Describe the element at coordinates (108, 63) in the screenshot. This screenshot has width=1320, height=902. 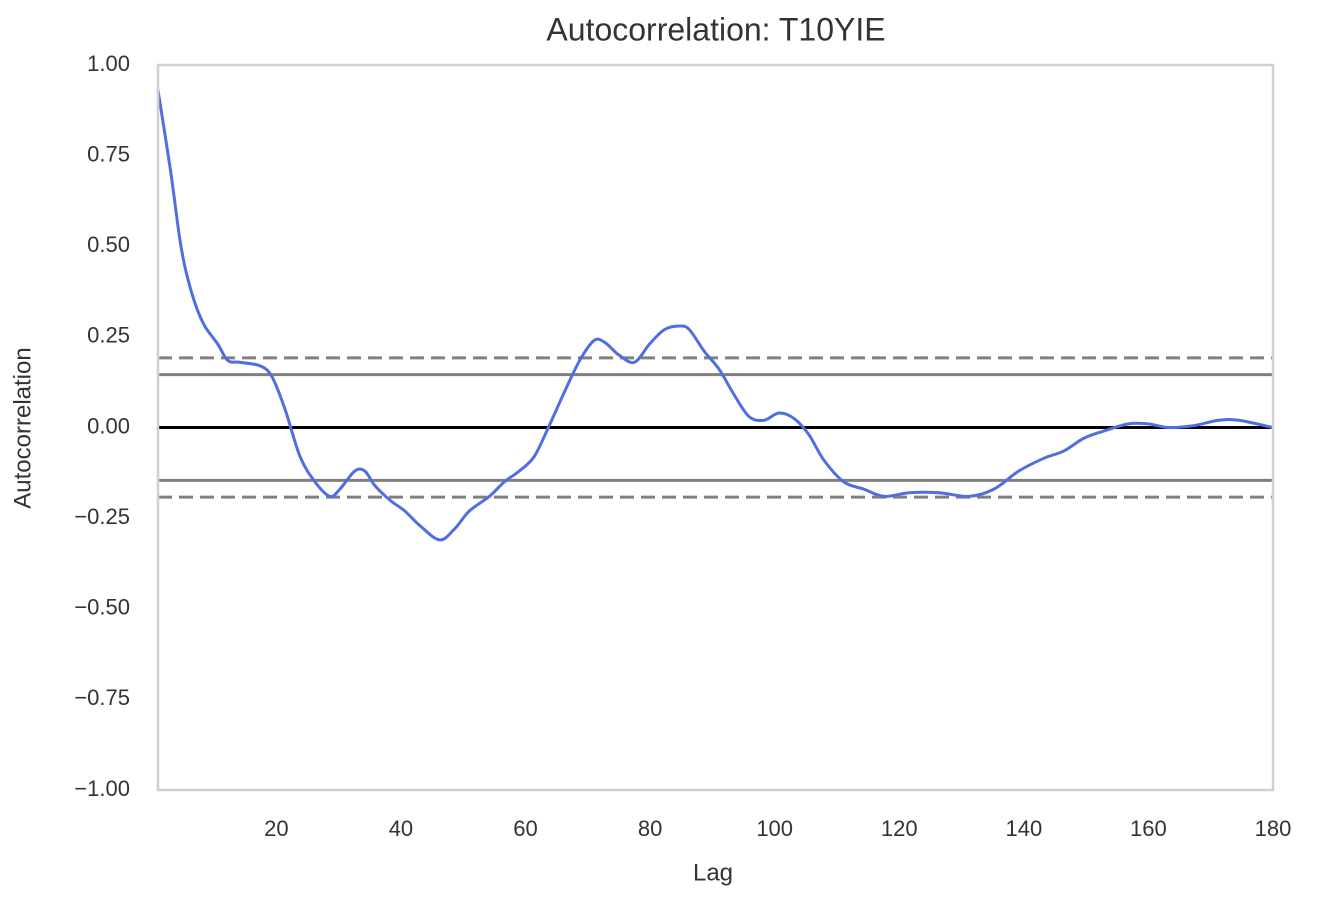
I see `y-tick-label: 1.00` at that location.